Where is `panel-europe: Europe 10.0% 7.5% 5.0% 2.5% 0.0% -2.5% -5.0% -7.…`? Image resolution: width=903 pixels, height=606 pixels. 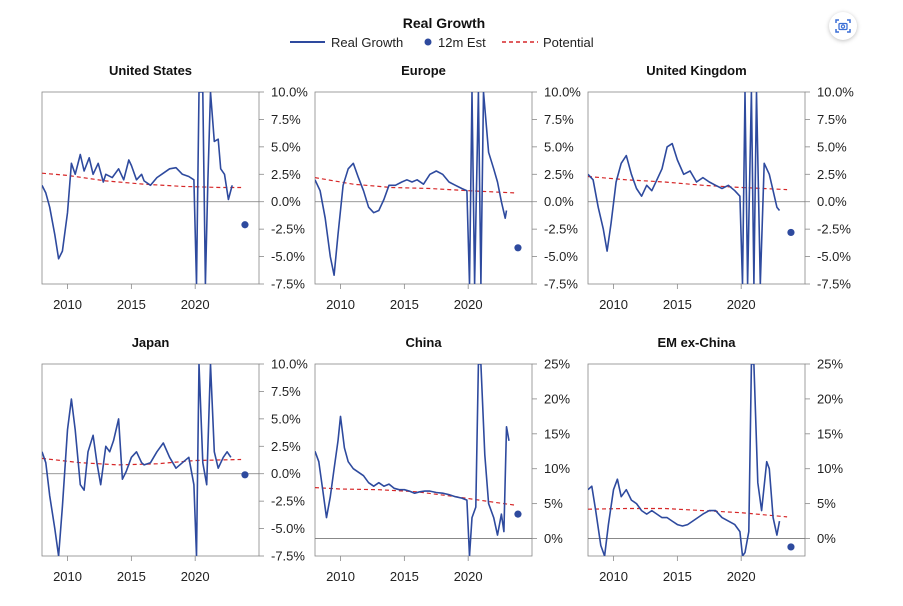 panel-europe: Europe 10.0% 7.5% 5.0% 2.5% 0.0% -2.5% -5.0% -7.… is located at coordinates (447, 187).